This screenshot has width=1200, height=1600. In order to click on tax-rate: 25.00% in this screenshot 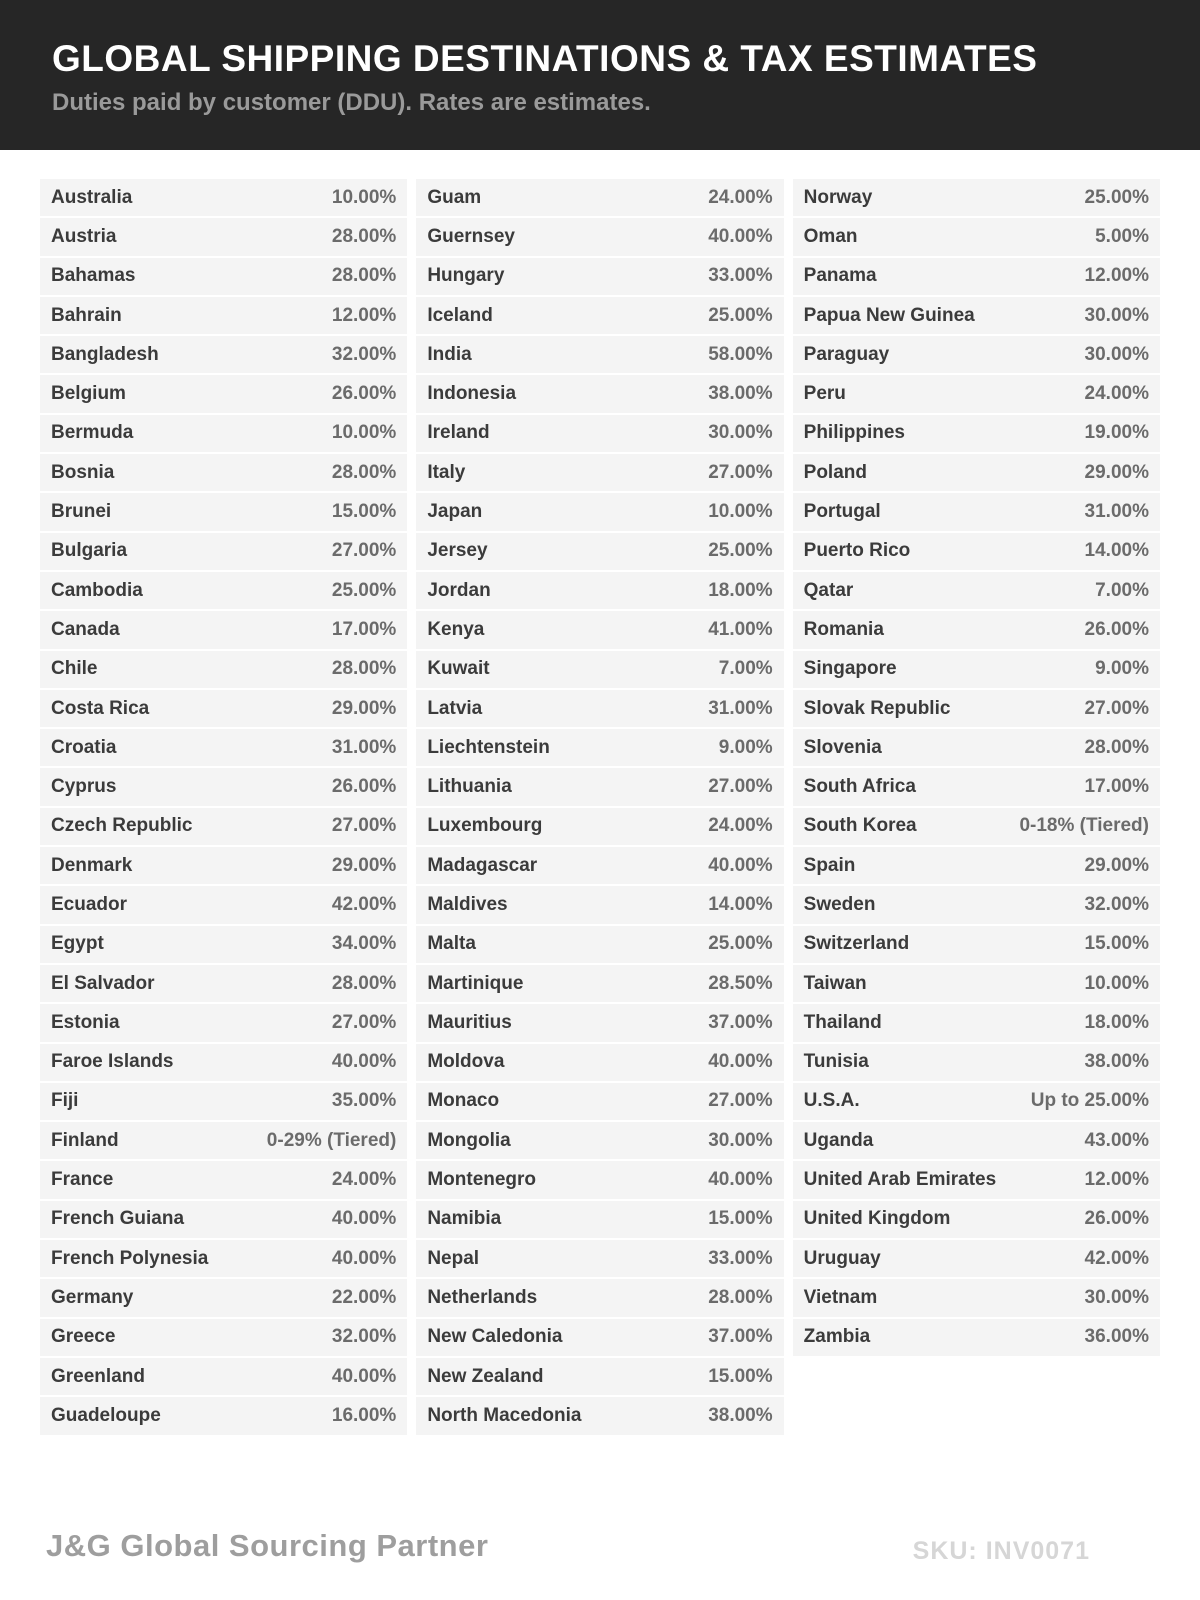, I will do `click(364, 590)`.